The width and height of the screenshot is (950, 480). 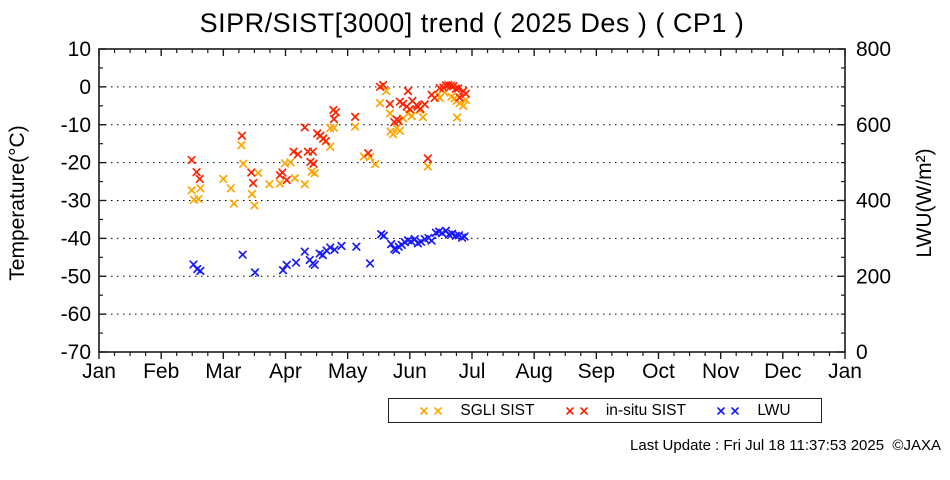 I want to click on y2-tick-label: 600, so click(x=873, y=125).